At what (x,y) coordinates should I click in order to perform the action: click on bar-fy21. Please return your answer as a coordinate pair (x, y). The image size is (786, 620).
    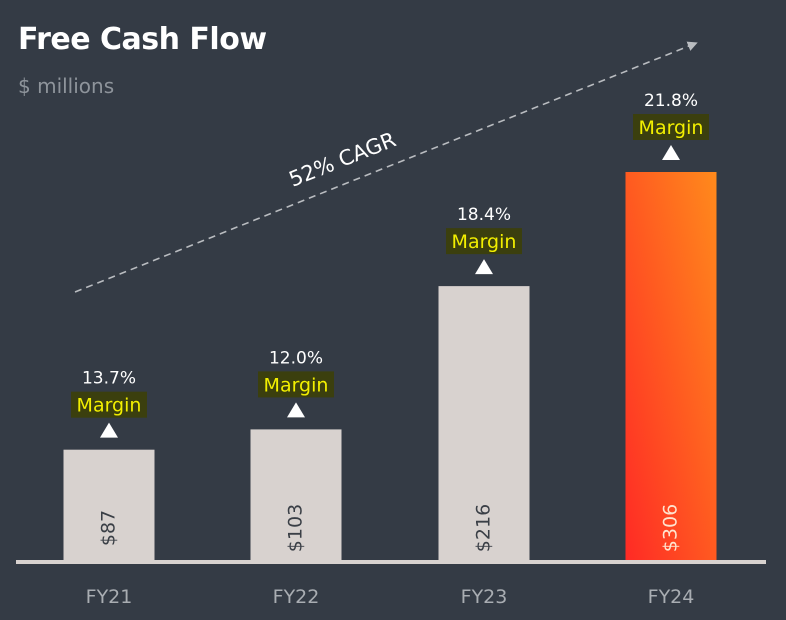
    Looking at the image, I should click on (109, 504).